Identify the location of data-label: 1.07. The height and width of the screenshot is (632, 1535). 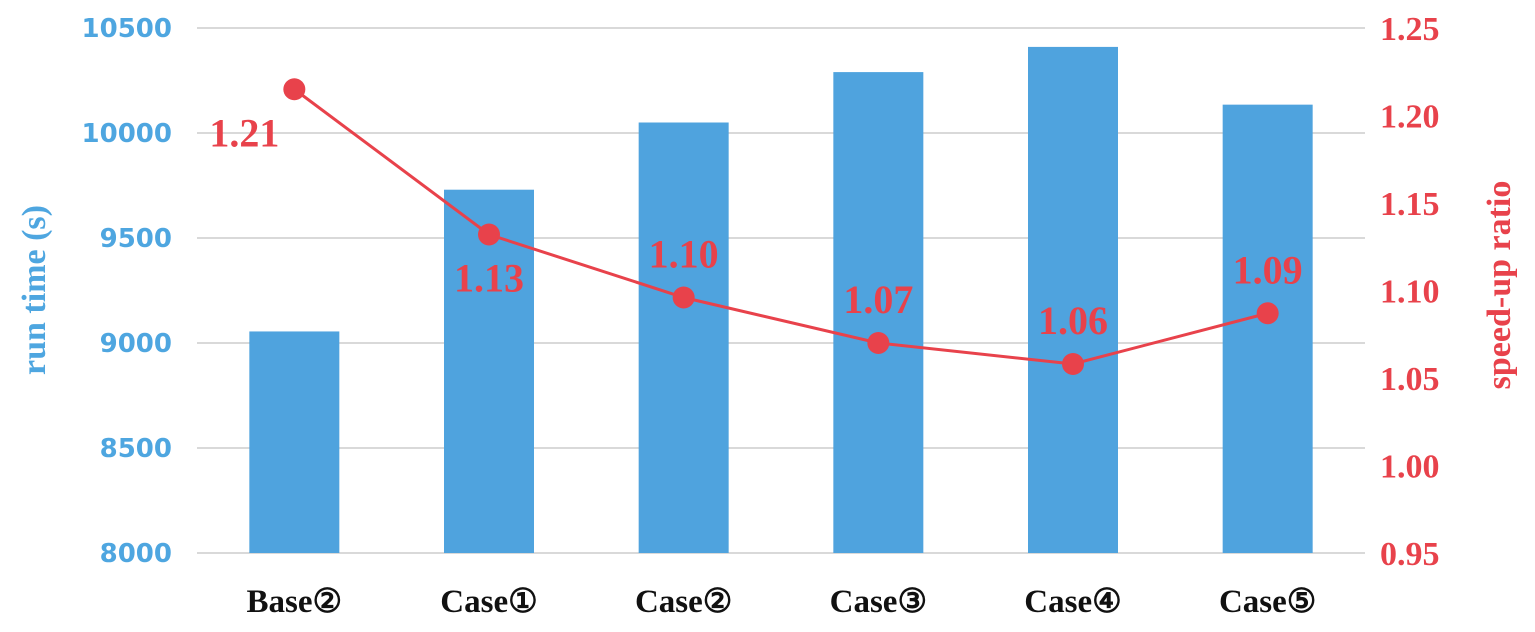
(878, 299).